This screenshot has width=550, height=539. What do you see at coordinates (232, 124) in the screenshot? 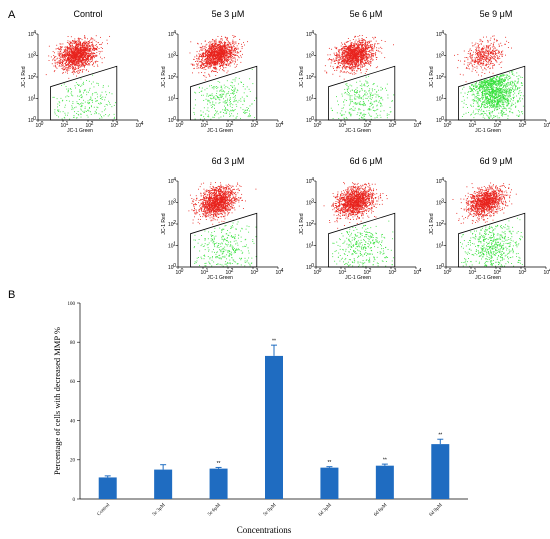
I see `x-tick-exponent: 2` at bounding box center [232, 124].